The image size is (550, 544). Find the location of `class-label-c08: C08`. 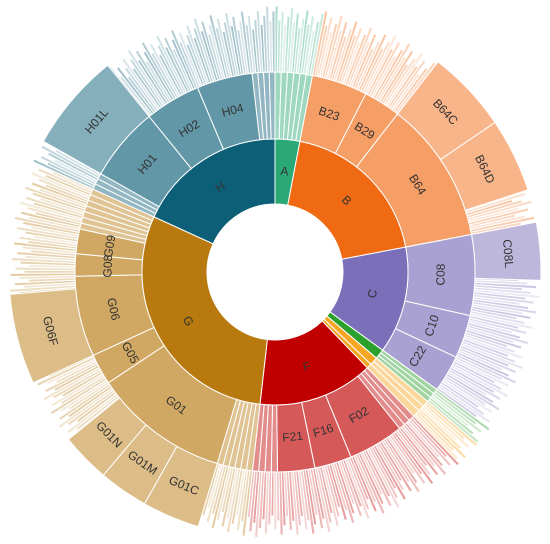

class-label-c08: C08 is located at coordinates (440, 274).